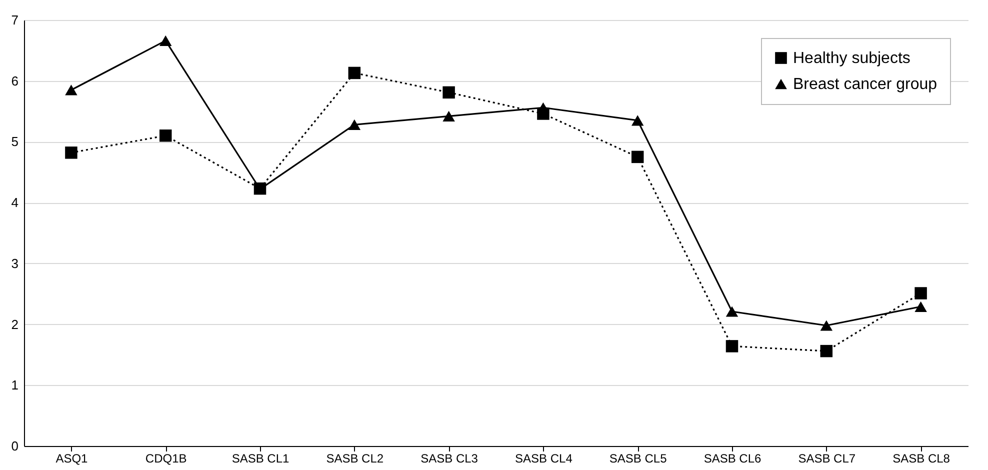 Image resolution: width=988 pixels, height=470 pixels. What do you see at coordinates (14, 20) in the screenshot?
I see `y-tick-label: 7` at bounding box center [14, 20].